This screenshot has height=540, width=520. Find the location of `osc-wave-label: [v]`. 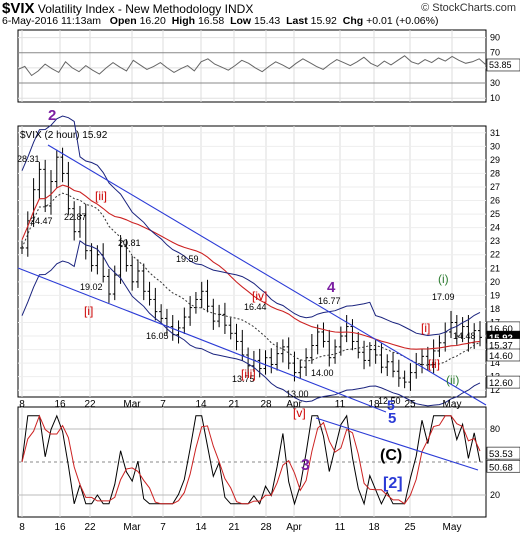

osc-wave-label: [v] is located at coordinates (299, 413).